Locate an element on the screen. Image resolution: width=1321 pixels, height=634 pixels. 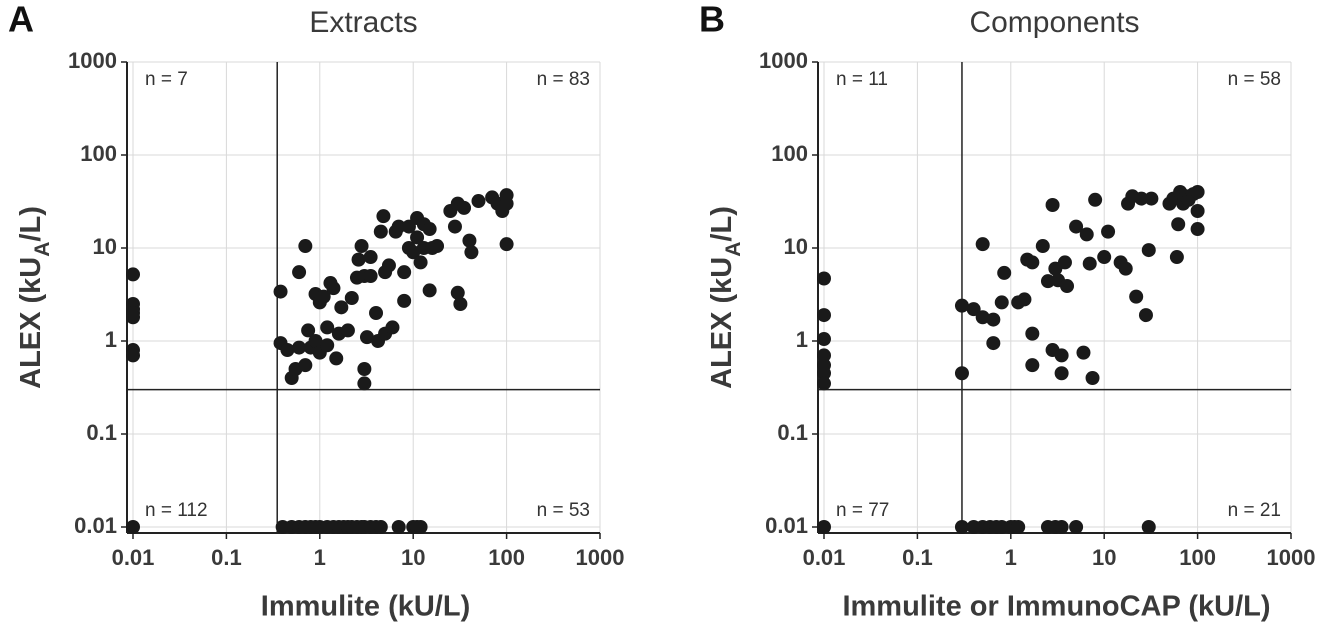
y-axis-label: ALEX (kUA/L) is located at coordinates (725, 297).